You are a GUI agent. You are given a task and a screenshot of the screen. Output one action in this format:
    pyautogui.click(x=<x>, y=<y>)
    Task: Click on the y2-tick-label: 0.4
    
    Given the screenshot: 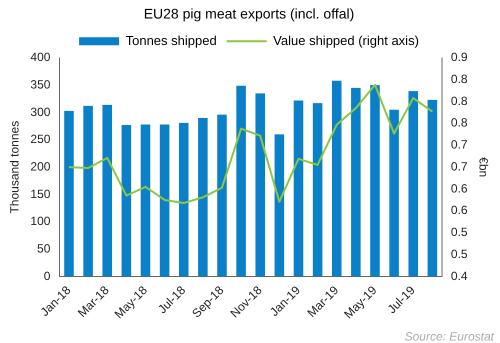 What is the action you would take?
    pyautogui.click(x=459, y=275)
    